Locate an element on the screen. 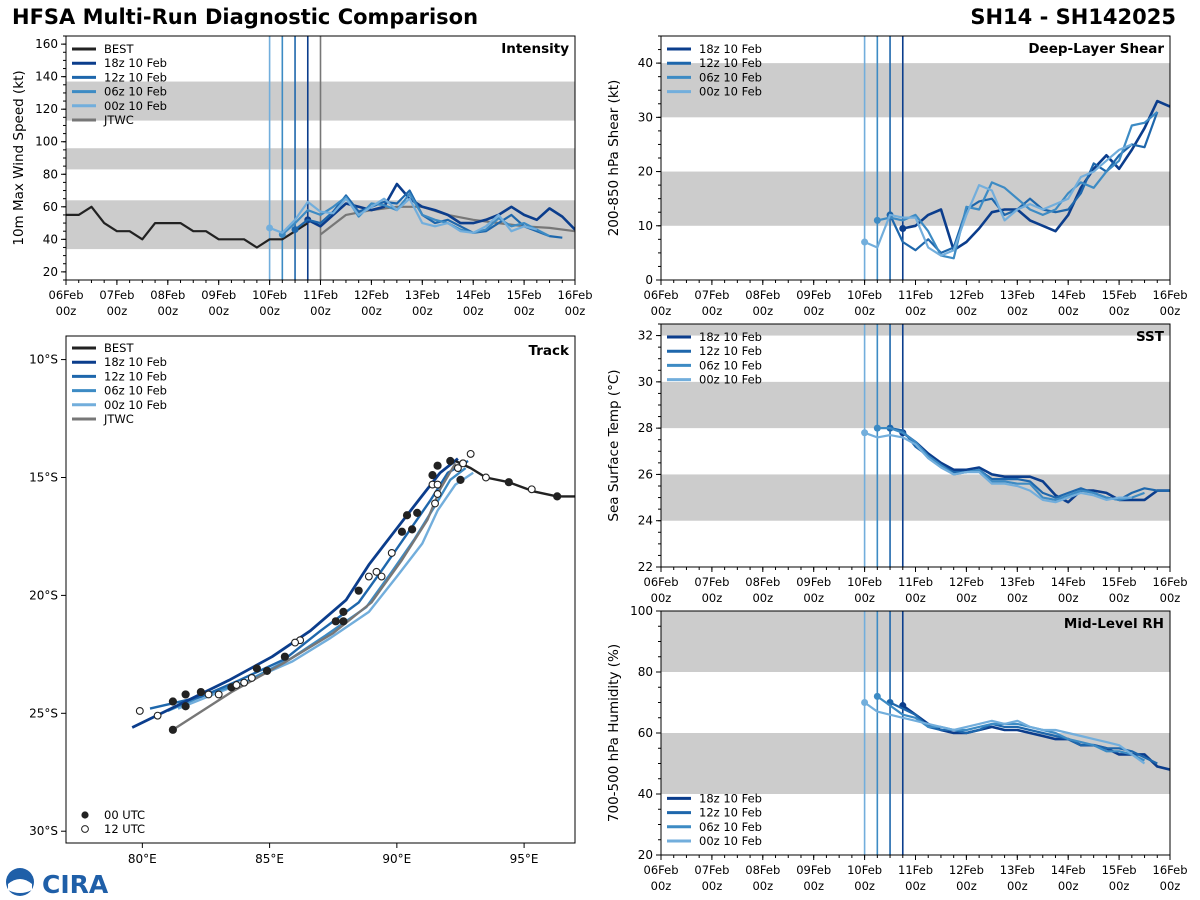  rh-ylabel: 700-500 hPa Humidity (%) is located at coordinates (614, 733).